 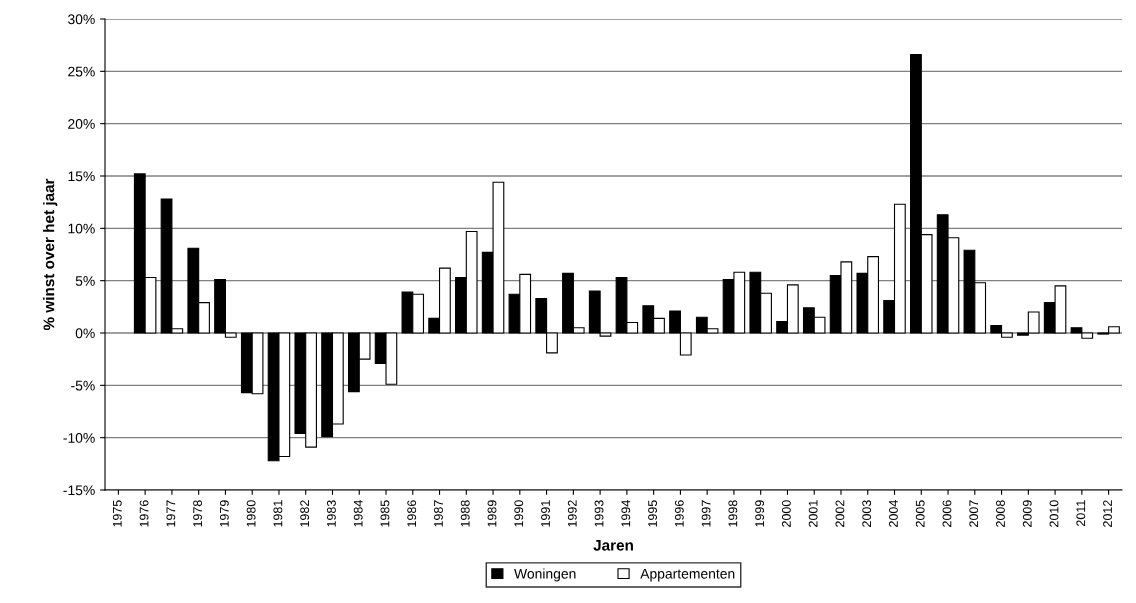 I want to click on x-axis-title: Jaren, so click(x=613, y=545).